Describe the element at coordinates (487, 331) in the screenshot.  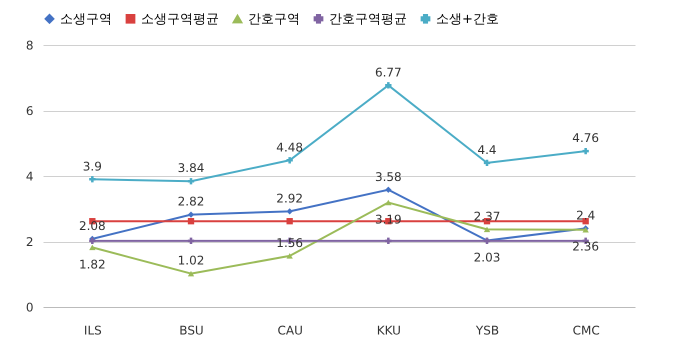
I see `x-tick-label: YSB` at that location.